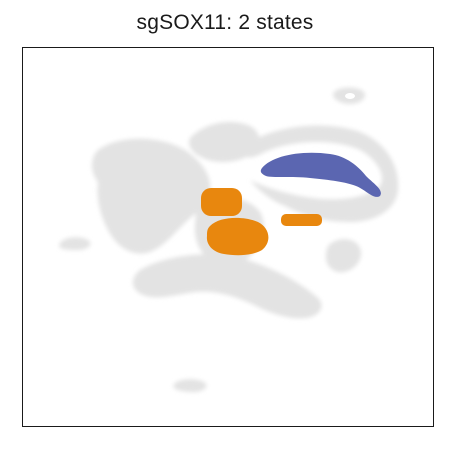  I want to click on cluster-lower-band, so click(227, 286).